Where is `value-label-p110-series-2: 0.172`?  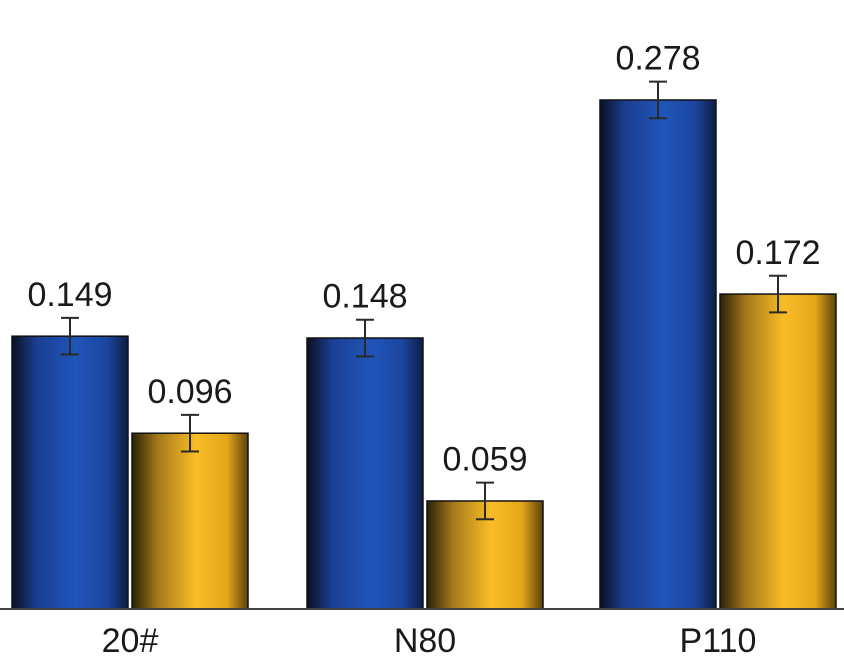 value-label-p110-series-2: 0.172 is located at coordinates (777, 253).